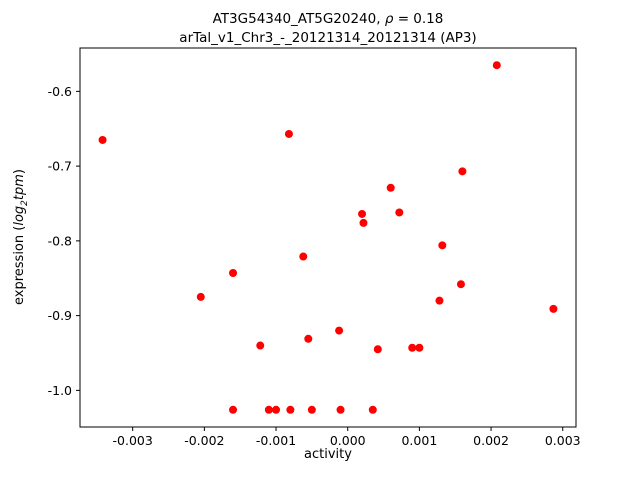  What do you see at coordinates (20, 265) in the screenshot?
I see `y-axis-label-prefix: expression (` at bounding box center [20, 265].